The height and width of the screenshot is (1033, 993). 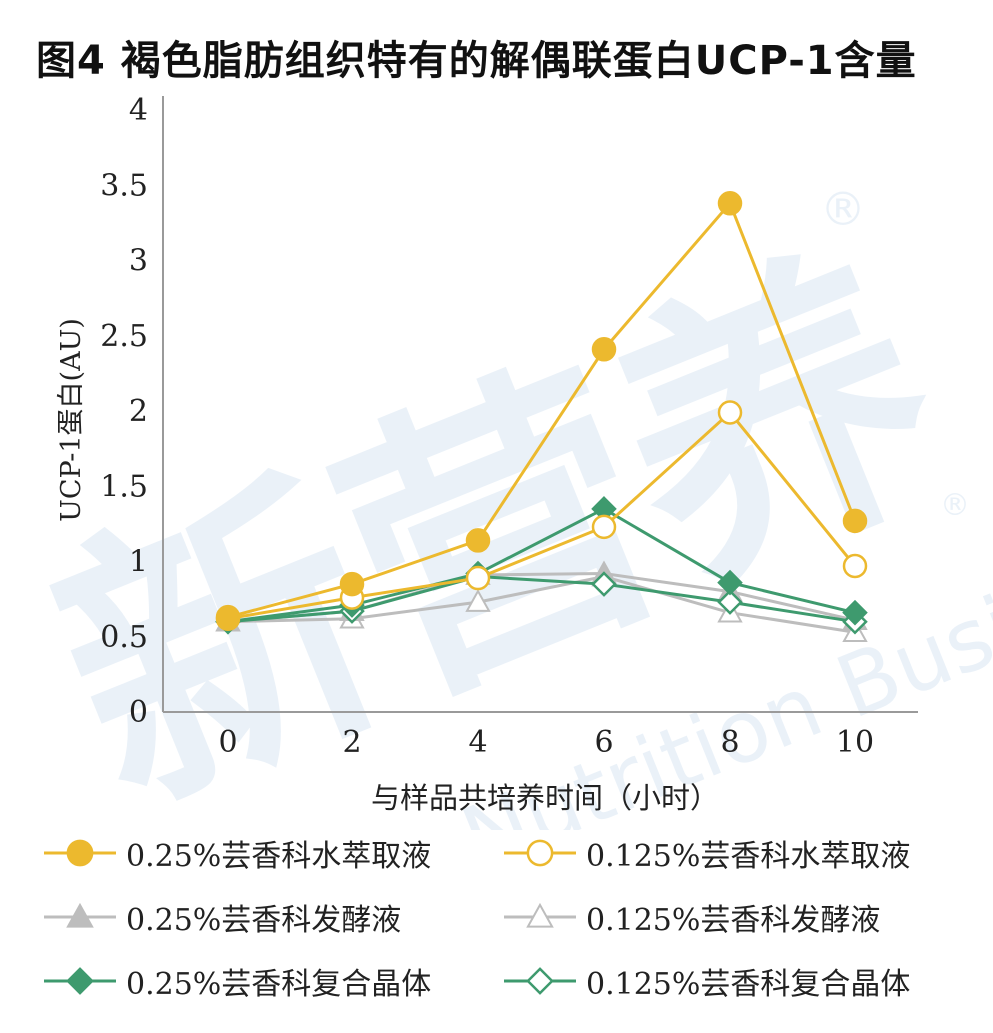 I want to click on legend-label: 0.25%芸香科水萃取液, so click(x=279, y=856).